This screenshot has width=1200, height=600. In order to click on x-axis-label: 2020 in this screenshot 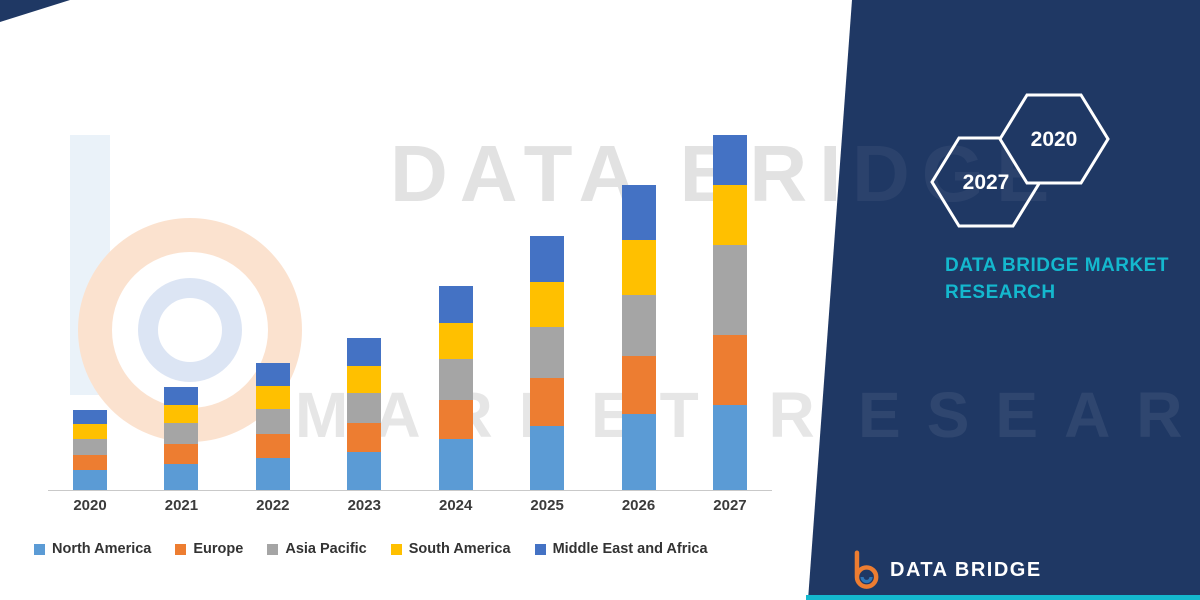, I will do `click(90, 505)`.